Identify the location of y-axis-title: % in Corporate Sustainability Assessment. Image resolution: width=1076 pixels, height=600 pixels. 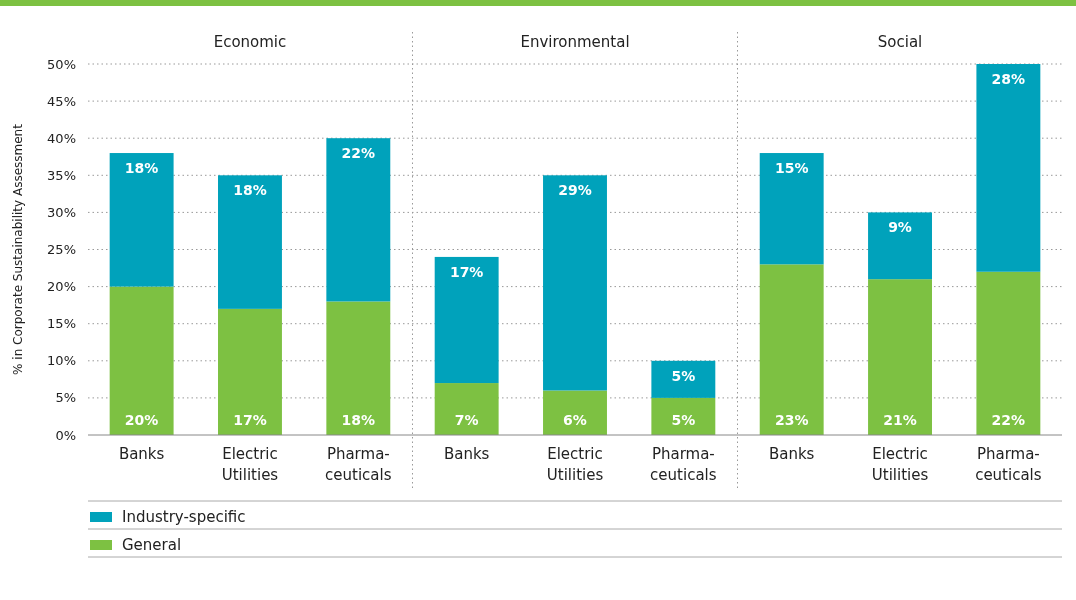
(18, 249).